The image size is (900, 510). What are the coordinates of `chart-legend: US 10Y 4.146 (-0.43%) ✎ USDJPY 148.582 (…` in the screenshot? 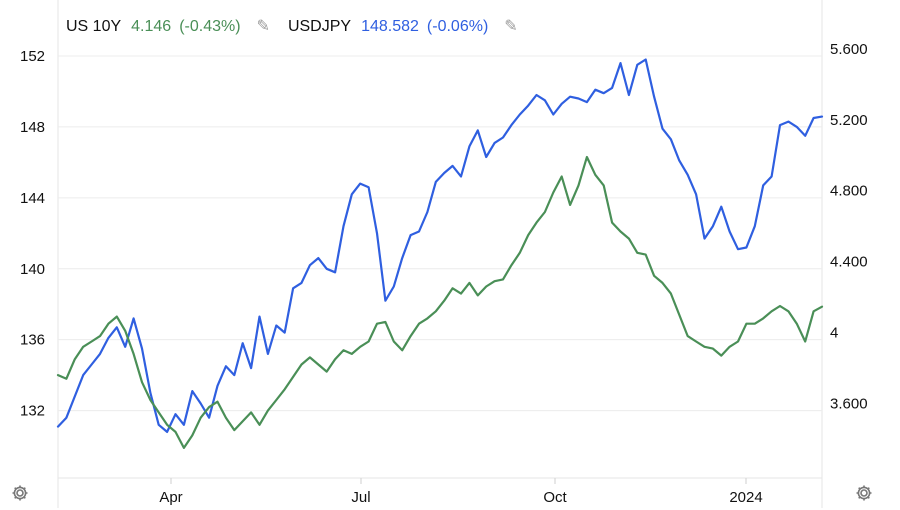 It's located at (297, 27).